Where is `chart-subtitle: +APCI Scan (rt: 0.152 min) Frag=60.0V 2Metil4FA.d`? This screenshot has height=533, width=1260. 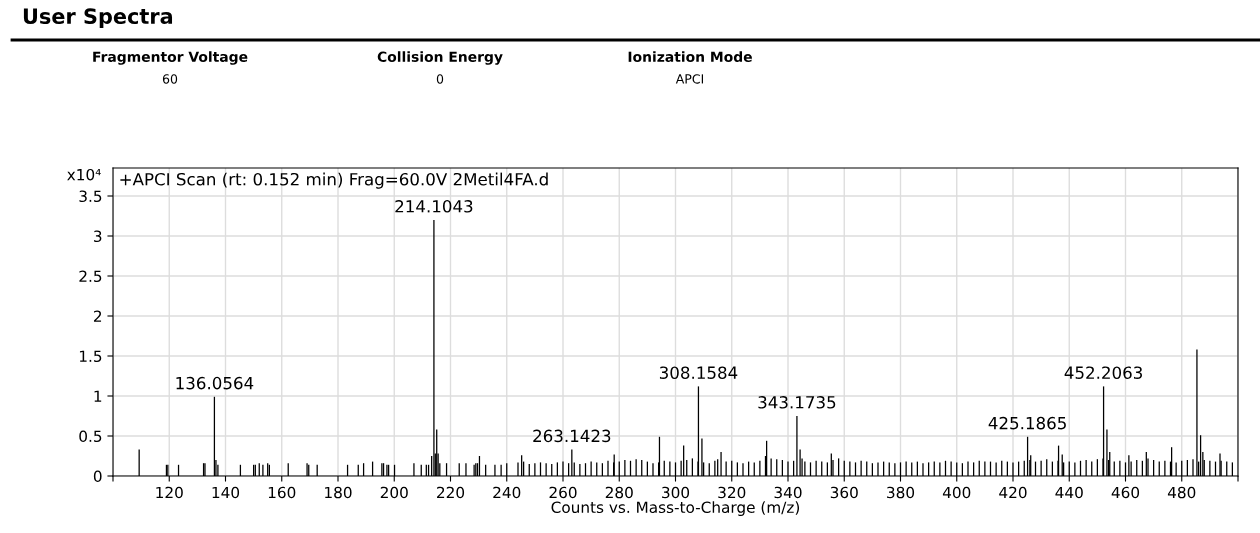
chart-subtitle: +APCI Scan (rt: 0.152 min) Frag=60.0V 2Metil4FA.d is located at coordinates (334, 180).